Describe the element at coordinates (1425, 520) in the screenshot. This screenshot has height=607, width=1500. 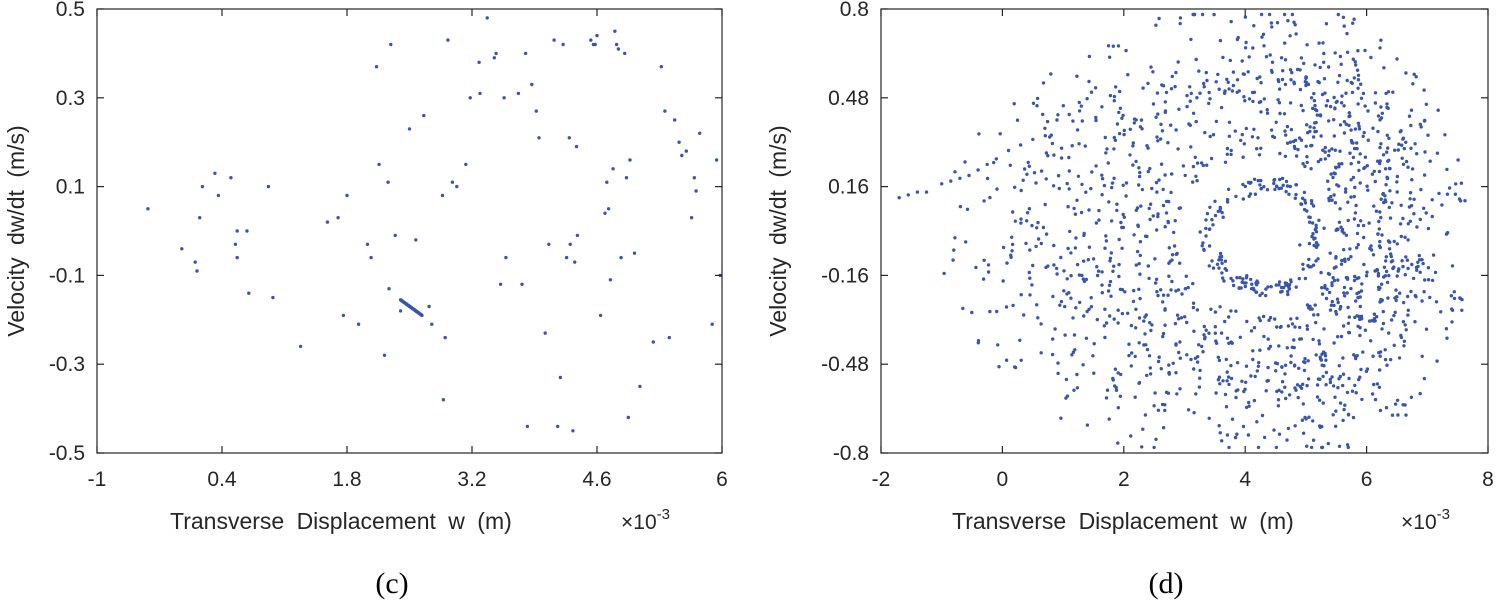
I see `panel-d-x-multiplier: ×10⁻³` at that location.